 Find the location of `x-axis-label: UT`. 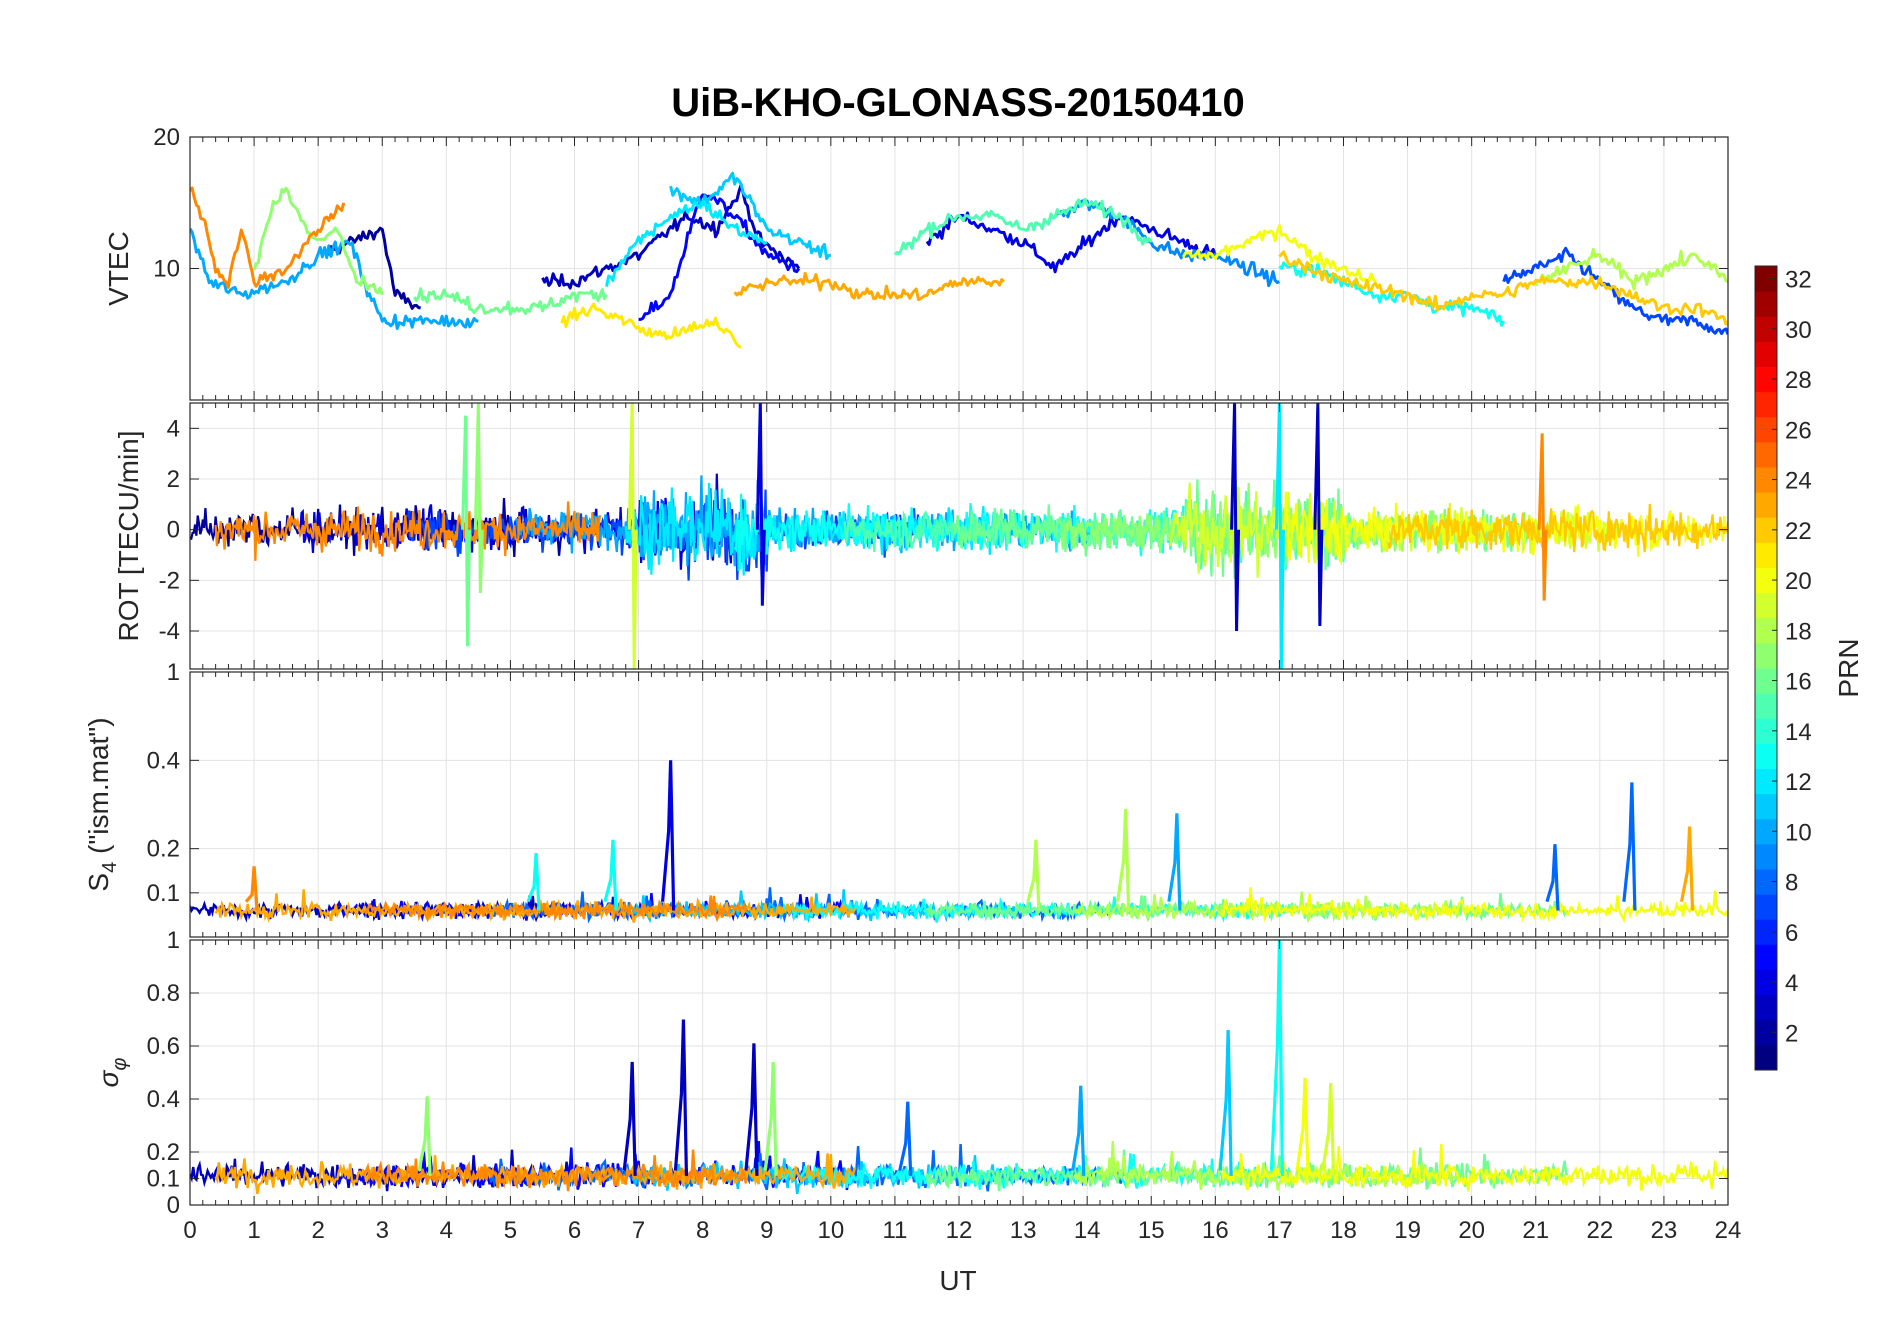

x-axis-label: UT is located at coordinates (957, 1280).